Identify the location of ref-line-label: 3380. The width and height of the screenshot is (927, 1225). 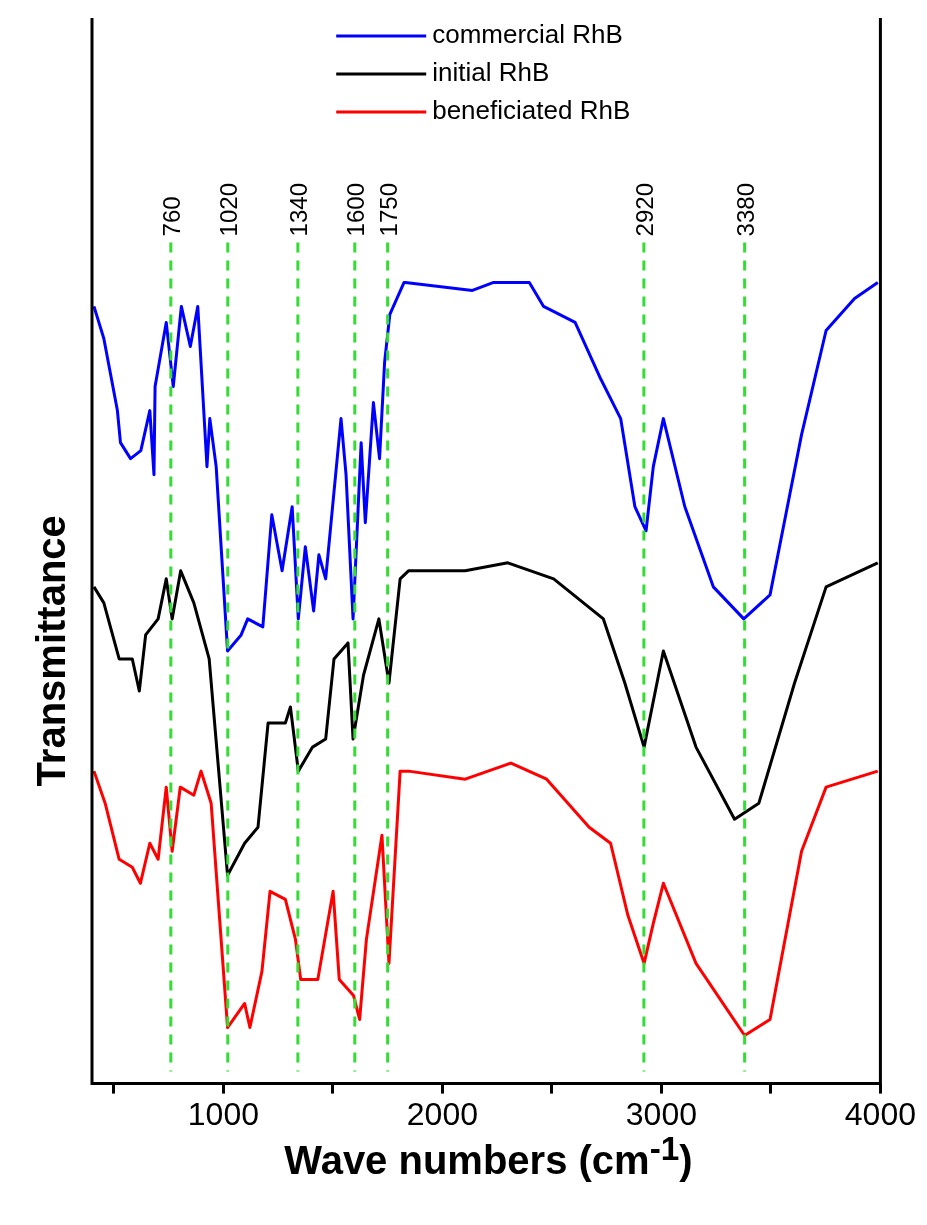
(745, 210).